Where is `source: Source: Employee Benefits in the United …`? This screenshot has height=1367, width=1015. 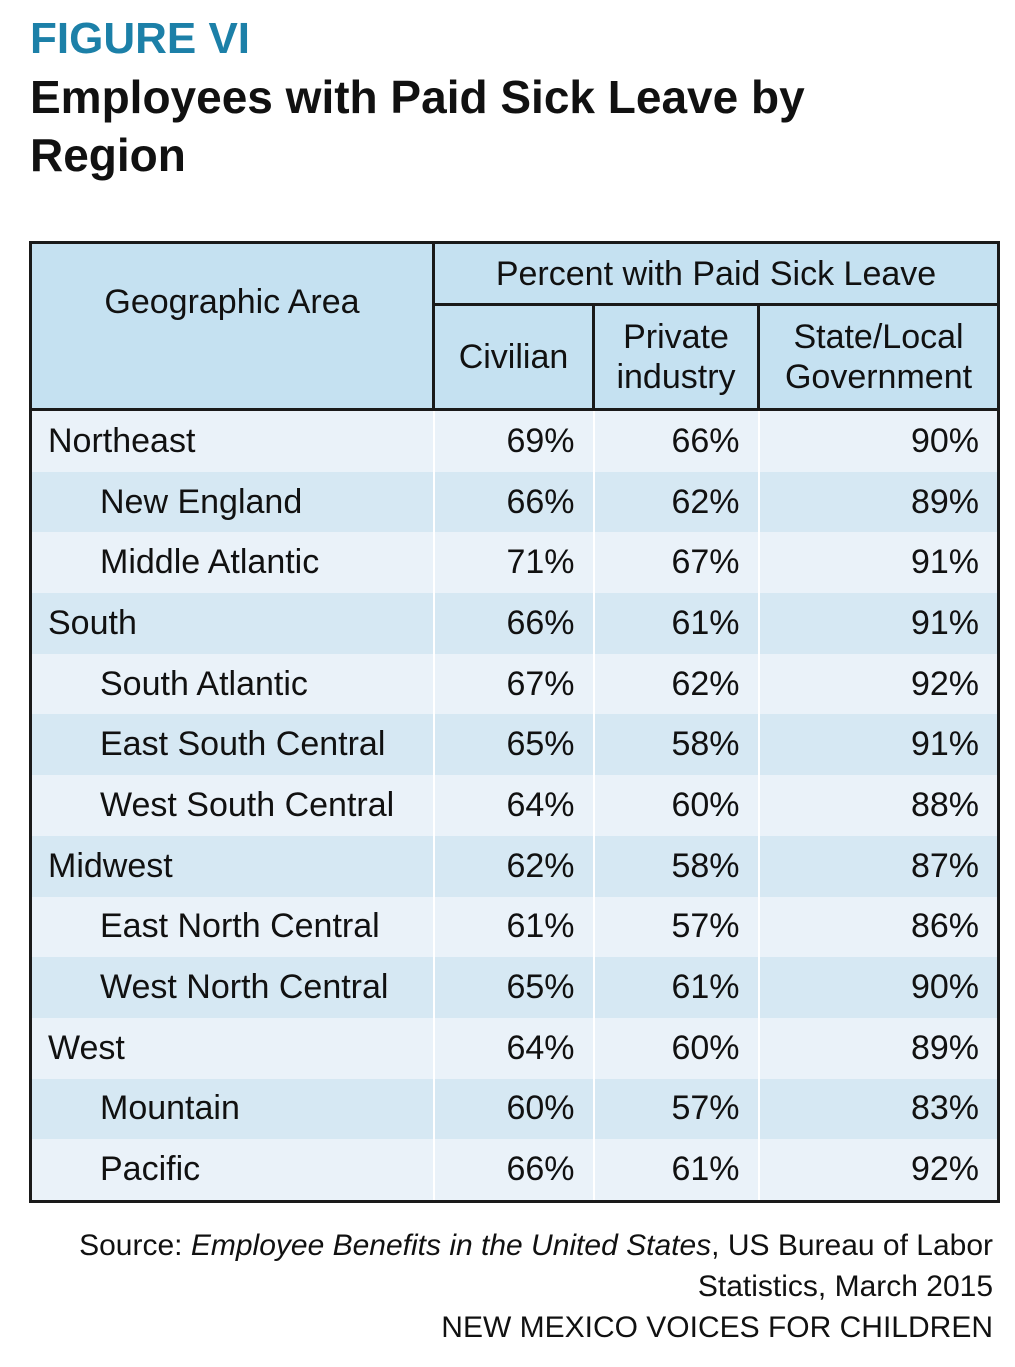
source: Source: Employee Benefits in the United … is located at coordinates (533, 1286).